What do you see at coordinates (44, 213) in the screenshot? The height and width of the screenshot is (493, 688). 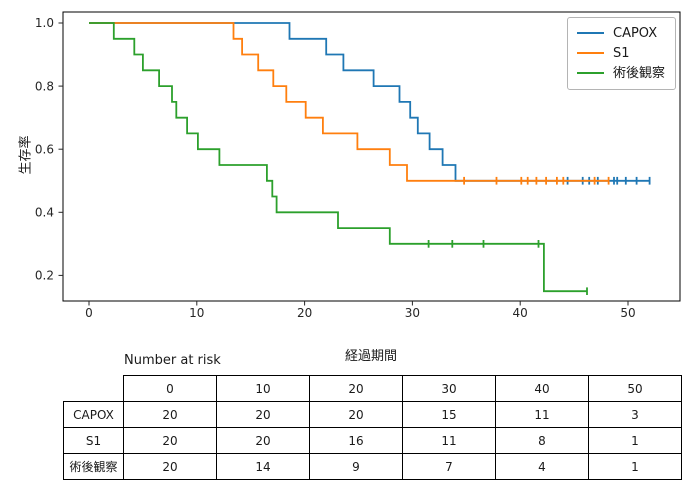 I see `svg-text: 0.4` at bounding box center [44, 213].